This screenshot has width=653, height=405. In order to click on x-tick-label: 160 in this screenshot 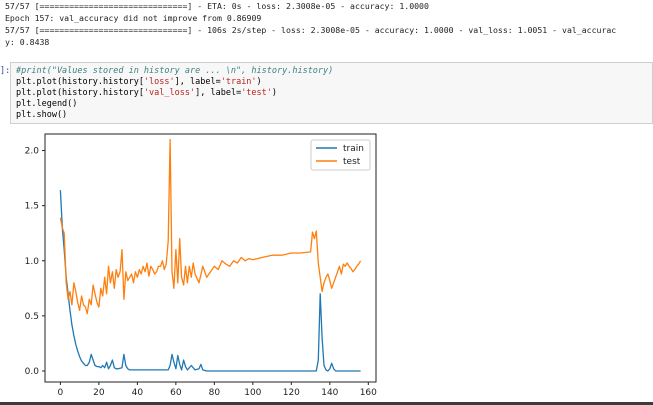, I will do `click(368, 393)`.